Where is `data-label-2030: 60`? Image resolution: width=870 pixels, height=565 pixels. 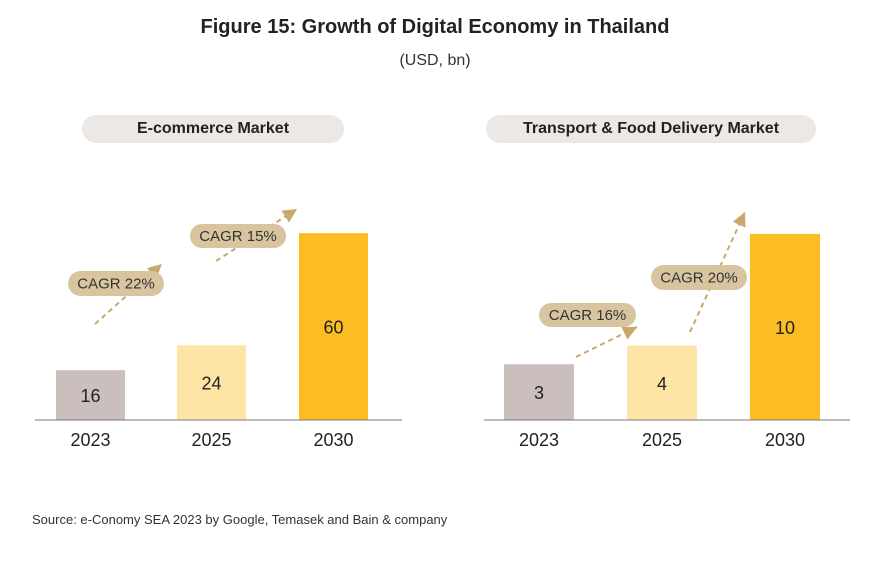 data-label-2030: 60 is located at coordinates (333, 328).